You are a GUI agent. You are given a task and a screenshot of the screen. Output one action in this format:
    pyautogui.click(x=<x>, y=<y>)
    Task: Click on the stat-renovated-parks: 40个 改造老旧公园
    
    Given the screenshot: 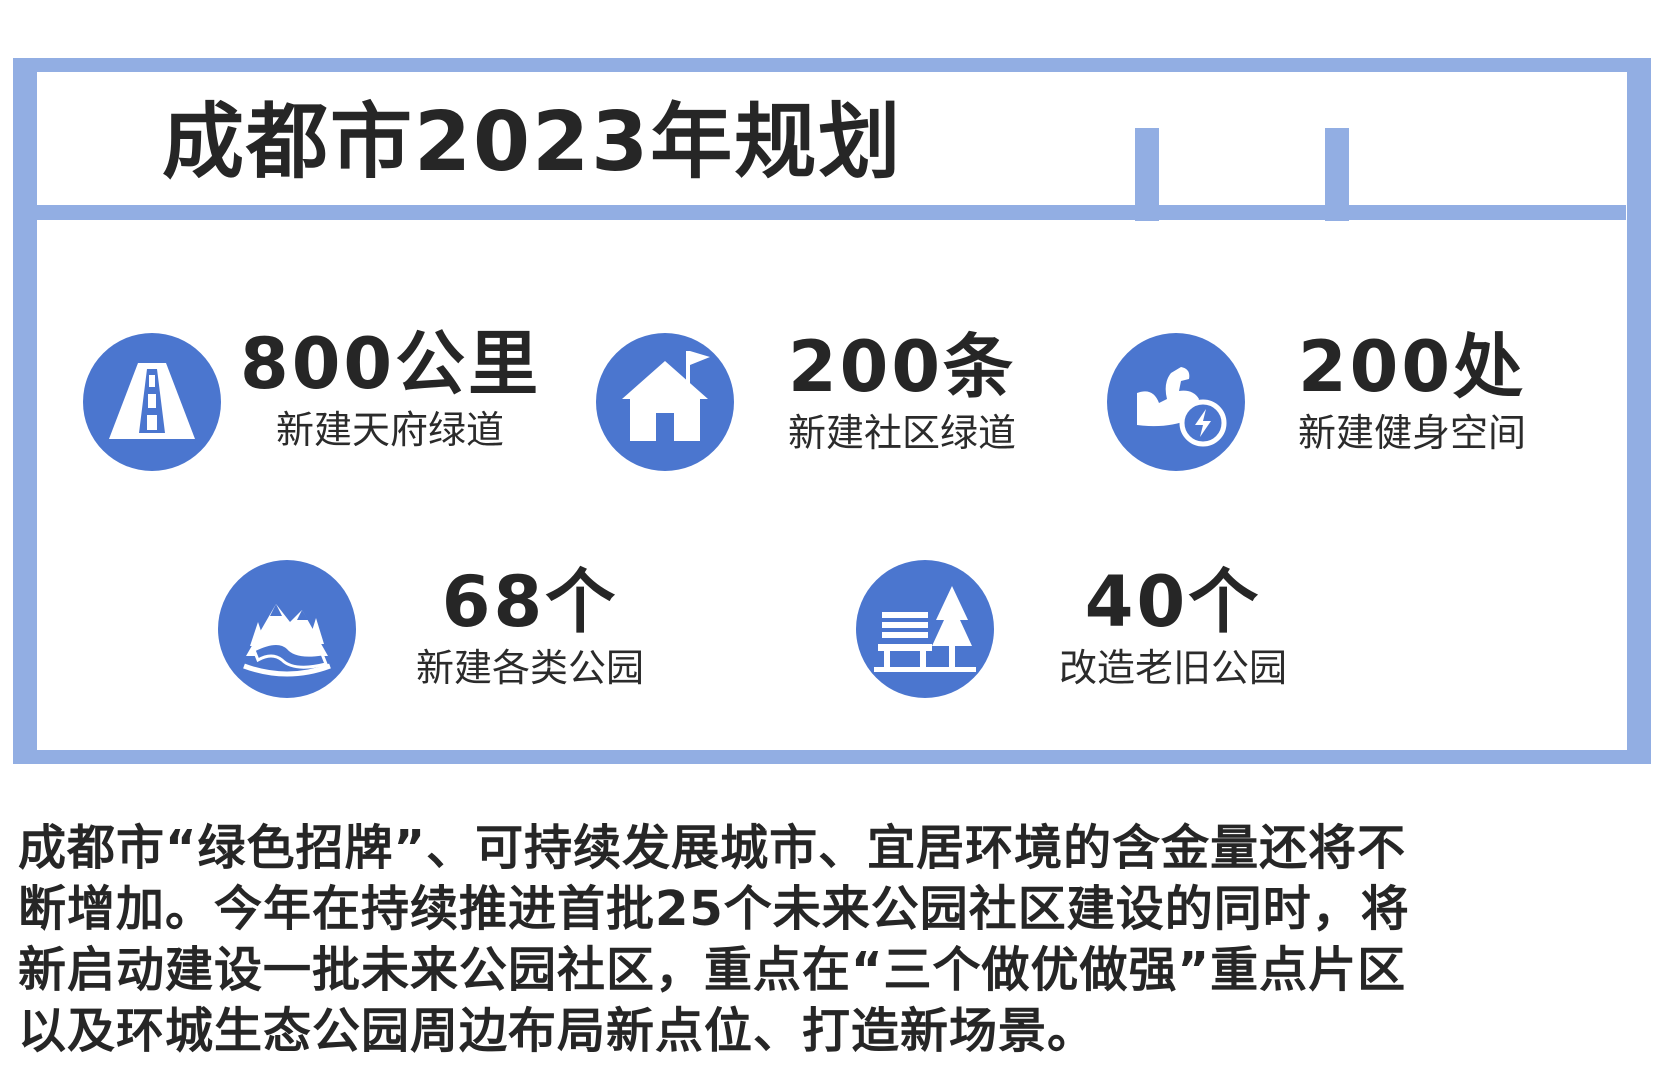 What is the action you would take?
    pyautogui.click(x=1173, y=626)
    